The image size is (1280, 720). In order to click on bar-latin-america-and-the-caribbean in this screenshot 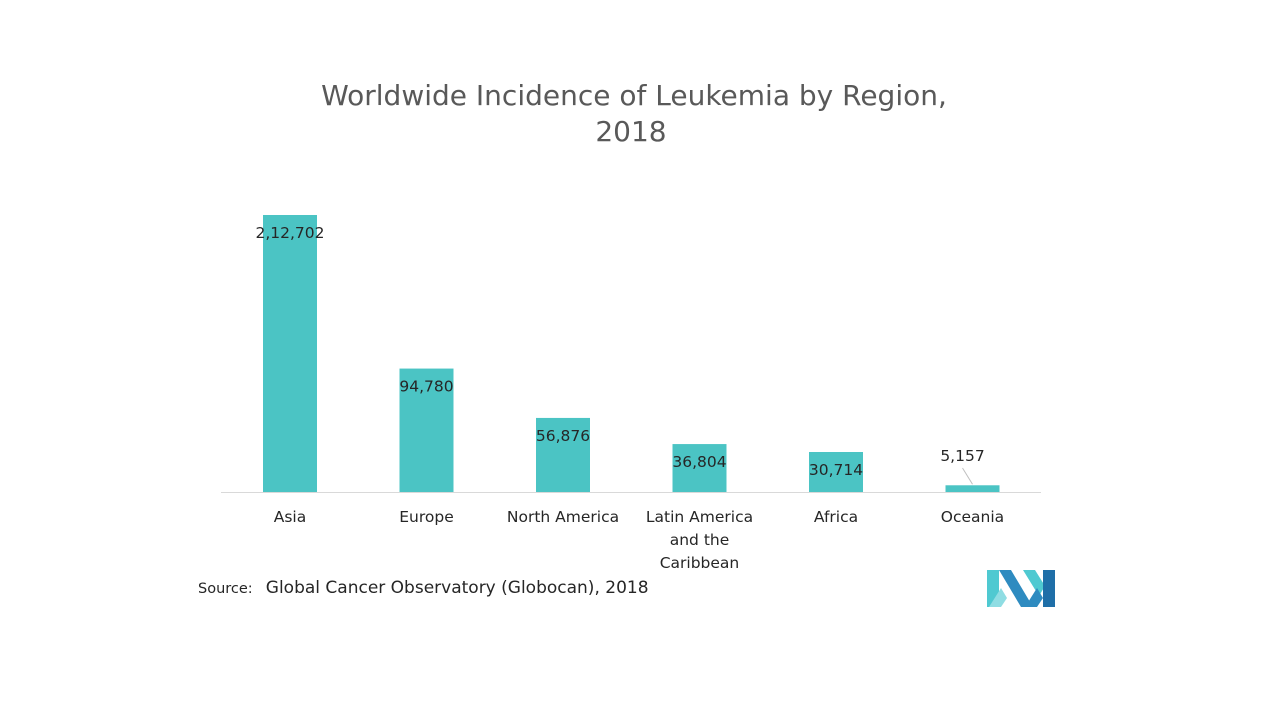, I will do `click(699, 468)`.